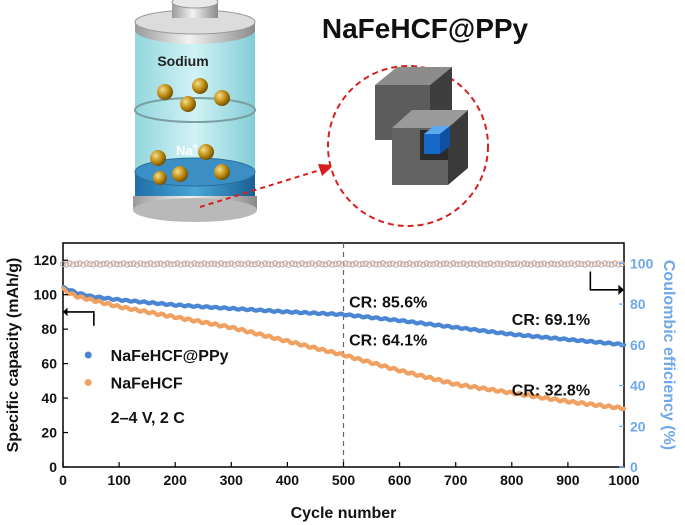 Image resolution: width=685 pixels, height=525 pixels. What do you see at coordinates (349, 475) in the screenshot?
I see `x-axis-ticks: 0 100 200 300 400 500 600 700 800 900 1000` at bounding box center [349, 475].